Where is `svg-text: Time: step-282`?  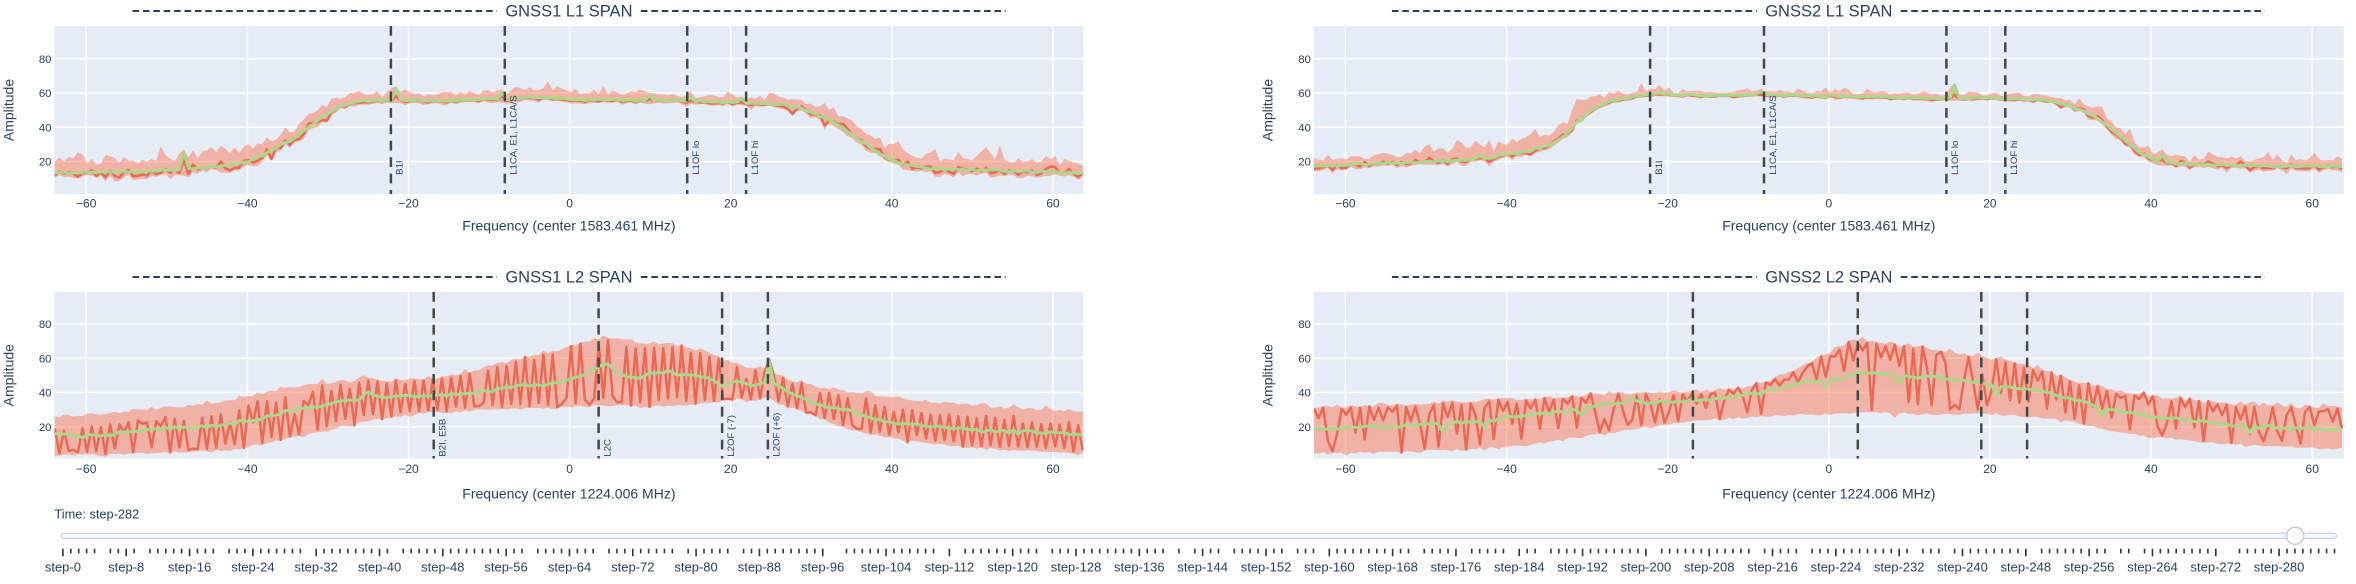
svg-text: Time: step-282 is located at coordinates (96, 513).